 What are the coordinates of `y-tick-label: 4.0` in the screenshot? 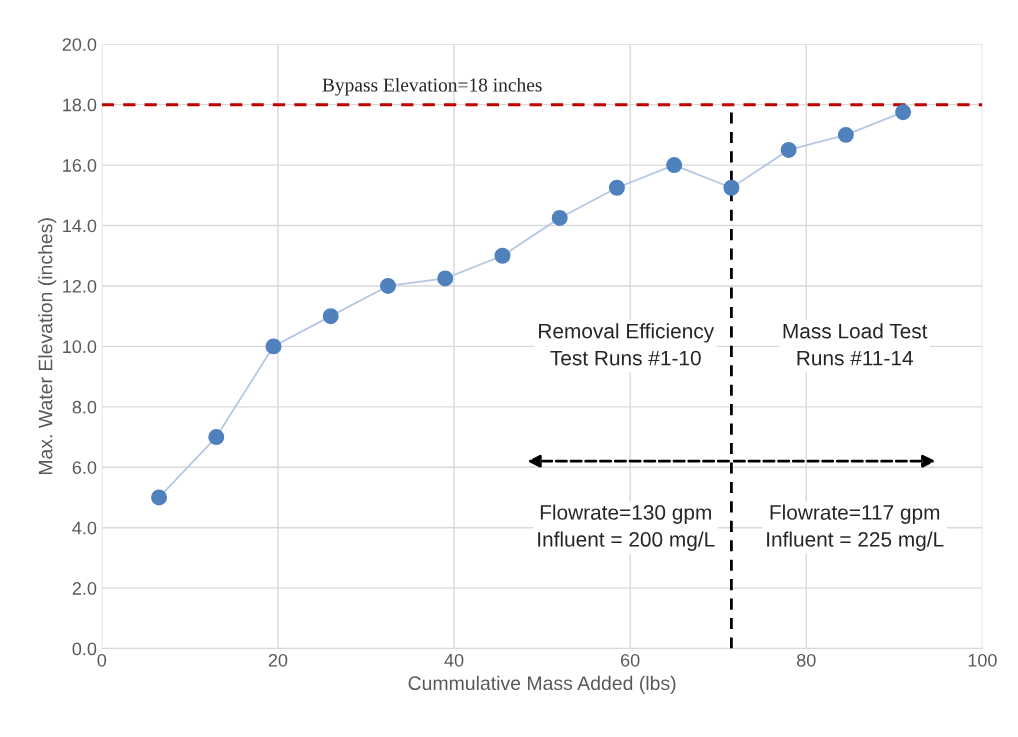 It's located at (84, 528).